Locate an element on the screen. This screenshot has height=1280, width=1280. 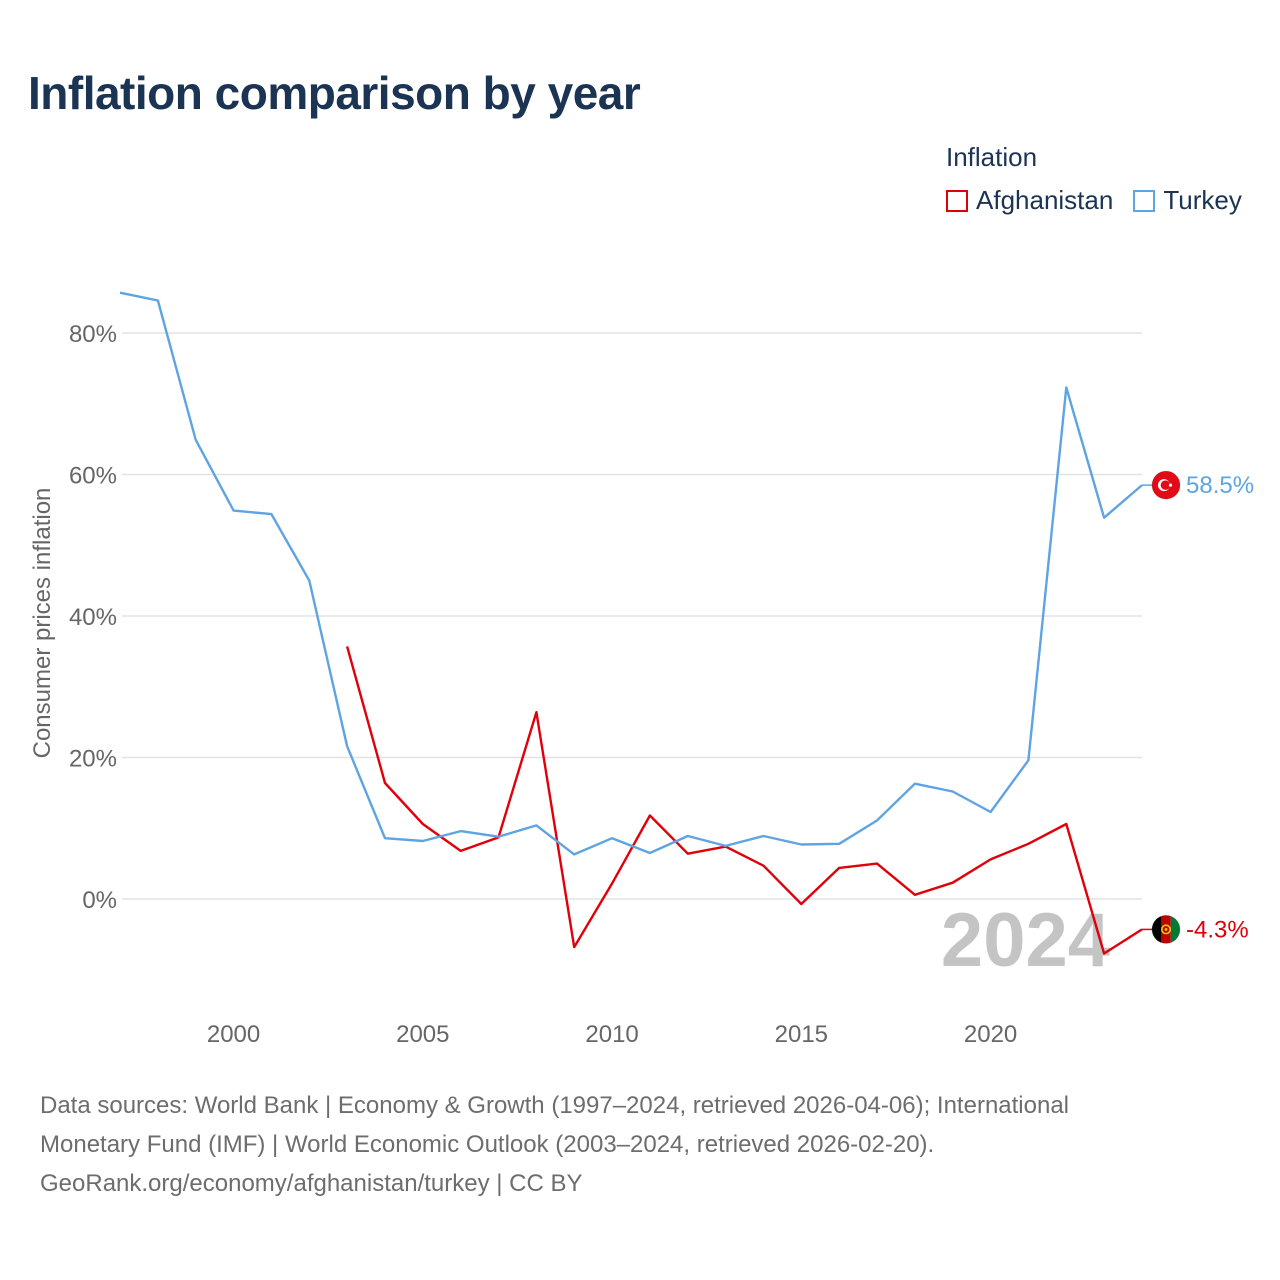
year-watermark: 2024 is located at coordinates (1025, 940).